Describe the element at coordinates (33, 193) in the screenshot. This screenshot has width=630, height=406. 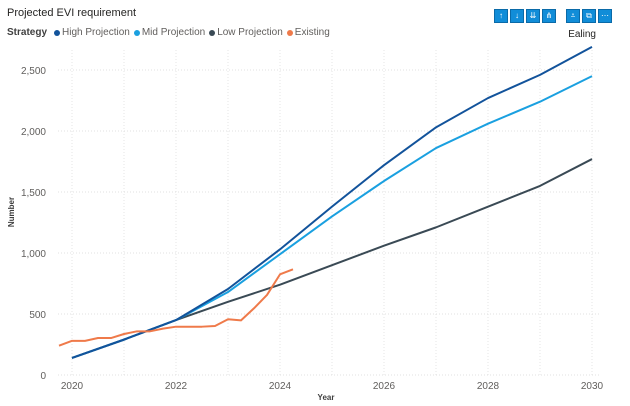
I see `y-tick-label: 1,500` at that location.